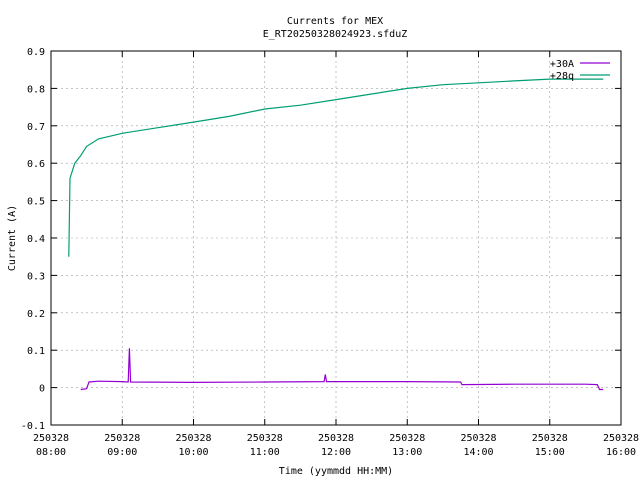 The width and height of the screenshot is (640, 480). What do you see at coordinates (335, 21) in the screenshot?
I see `chart-title: Currents for MEX` at bounding box center [335, 21].